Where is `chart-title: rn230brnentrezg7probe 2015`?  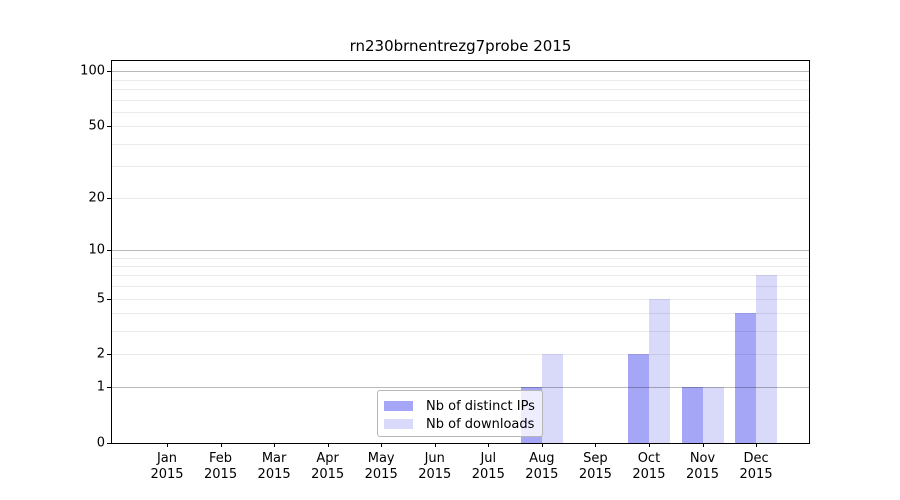 chart-title: rn230brnentrezg7probe 2015 is located at coordinates (460, 46).